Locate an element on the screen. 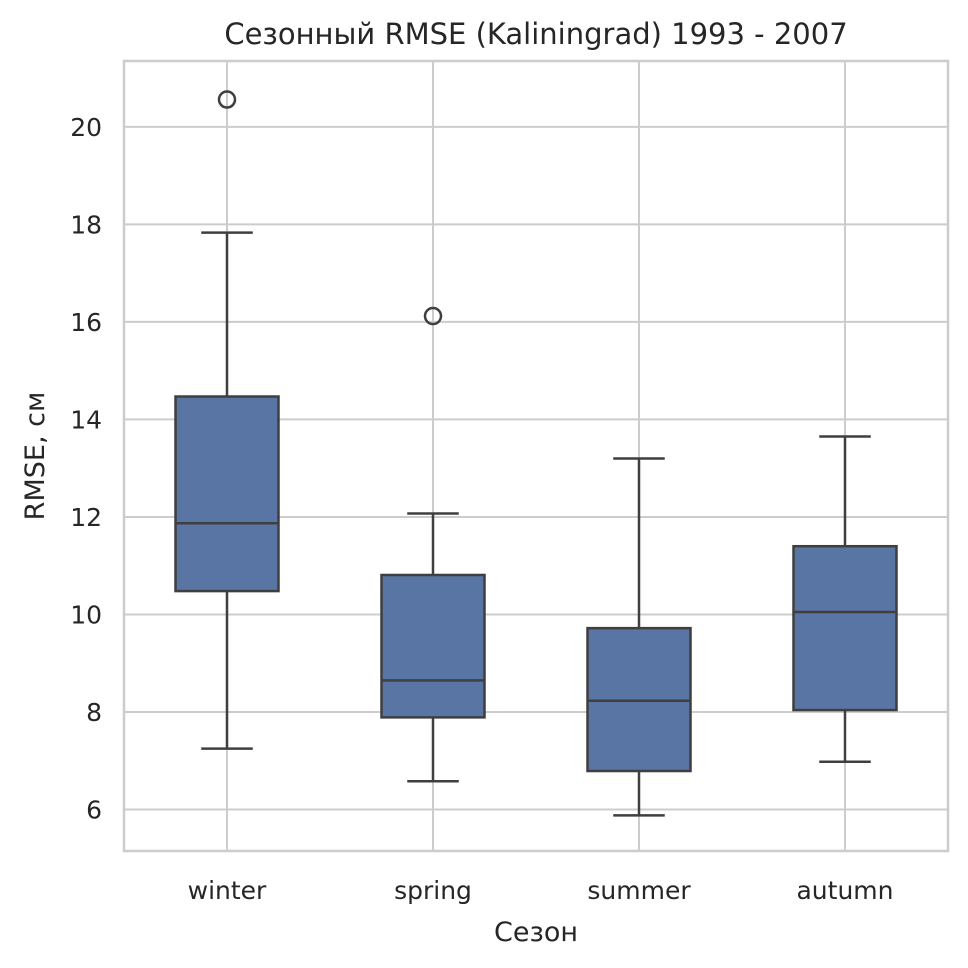 The image size is (968, 968). x-axis-label: Сезон is located at coordinates (536, 932).